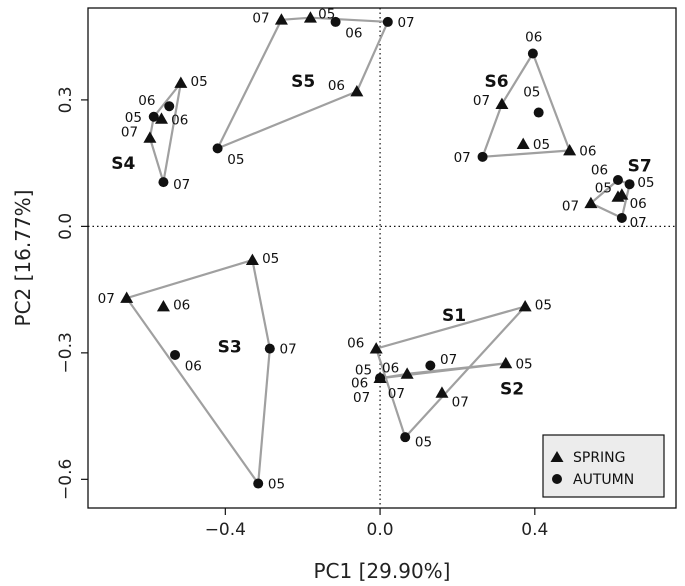 Image resolution: width=685 pixels, height=586 pixels. I want to click on legend: SPRING AUTUMN, so click(603, 466).